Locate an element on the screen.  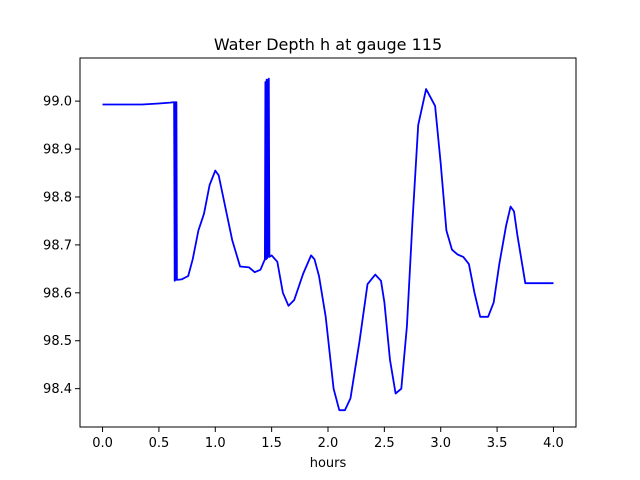
y-tick-label: 98.7 is located at coordinates (57, 245).